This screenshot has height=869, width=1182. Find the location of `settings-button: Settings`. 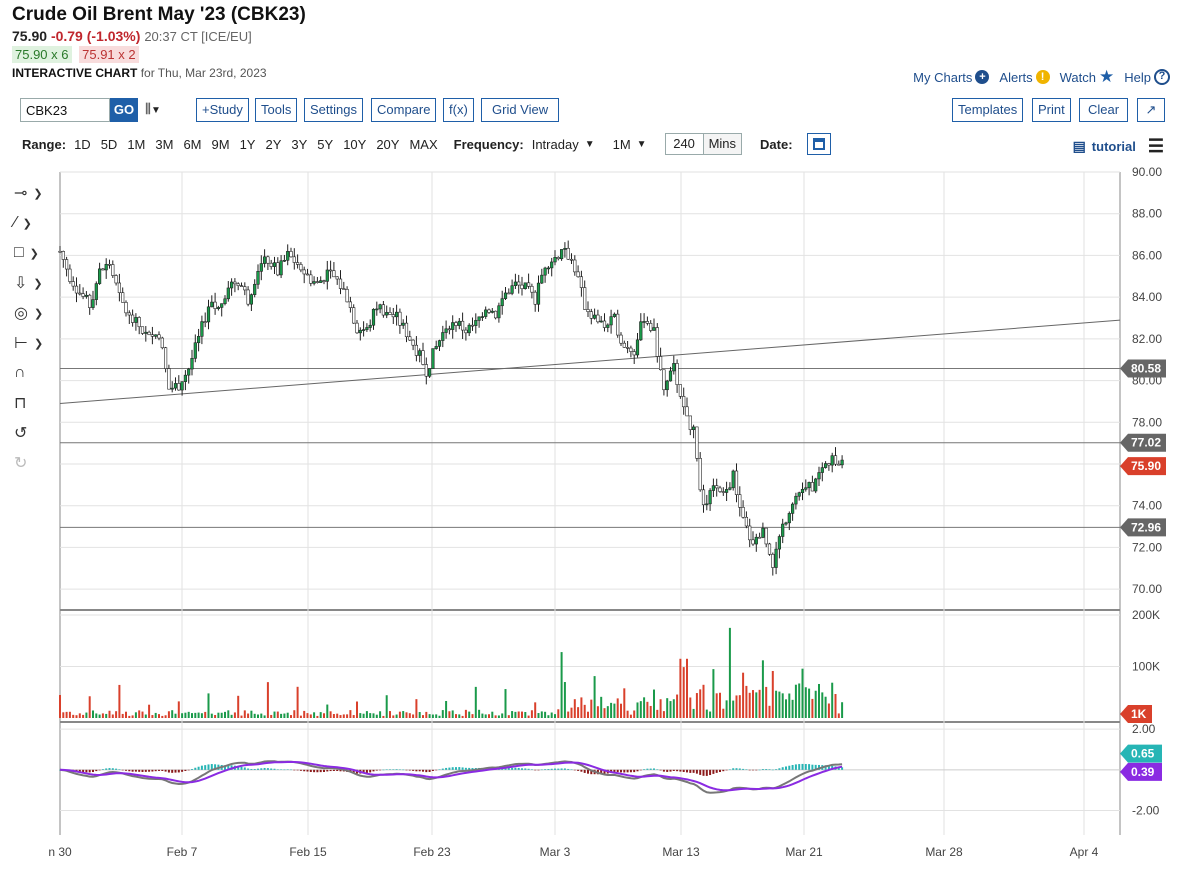

settings-button: Settings is located at coordinates (333, 110).